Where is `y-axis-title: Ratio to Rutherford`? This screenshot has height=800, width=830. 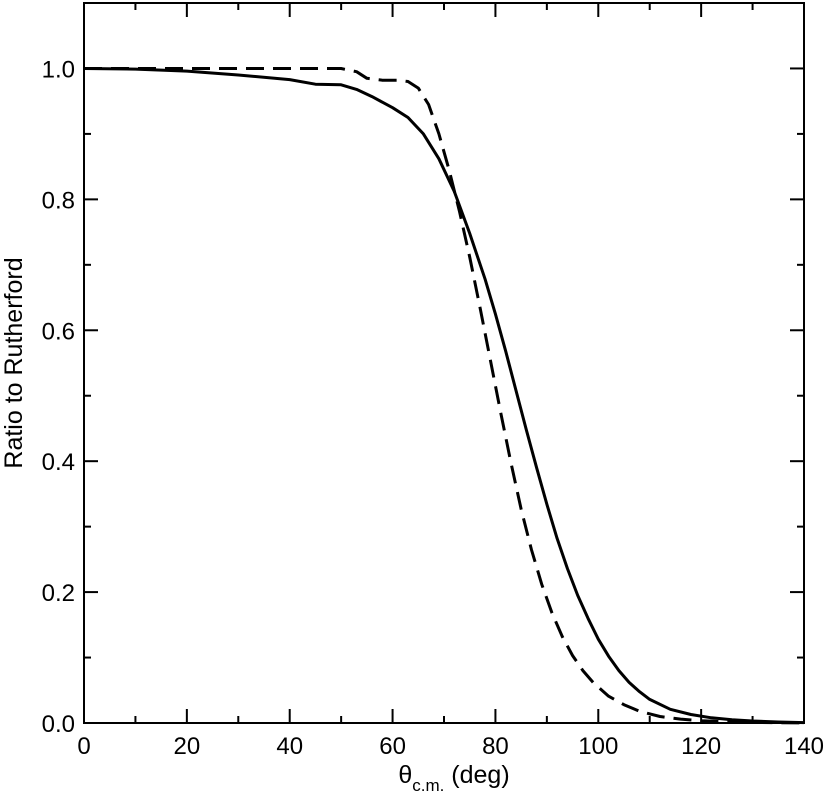
y-axis-title: Ratio to Rutherford is located at coordinates (14, 362).